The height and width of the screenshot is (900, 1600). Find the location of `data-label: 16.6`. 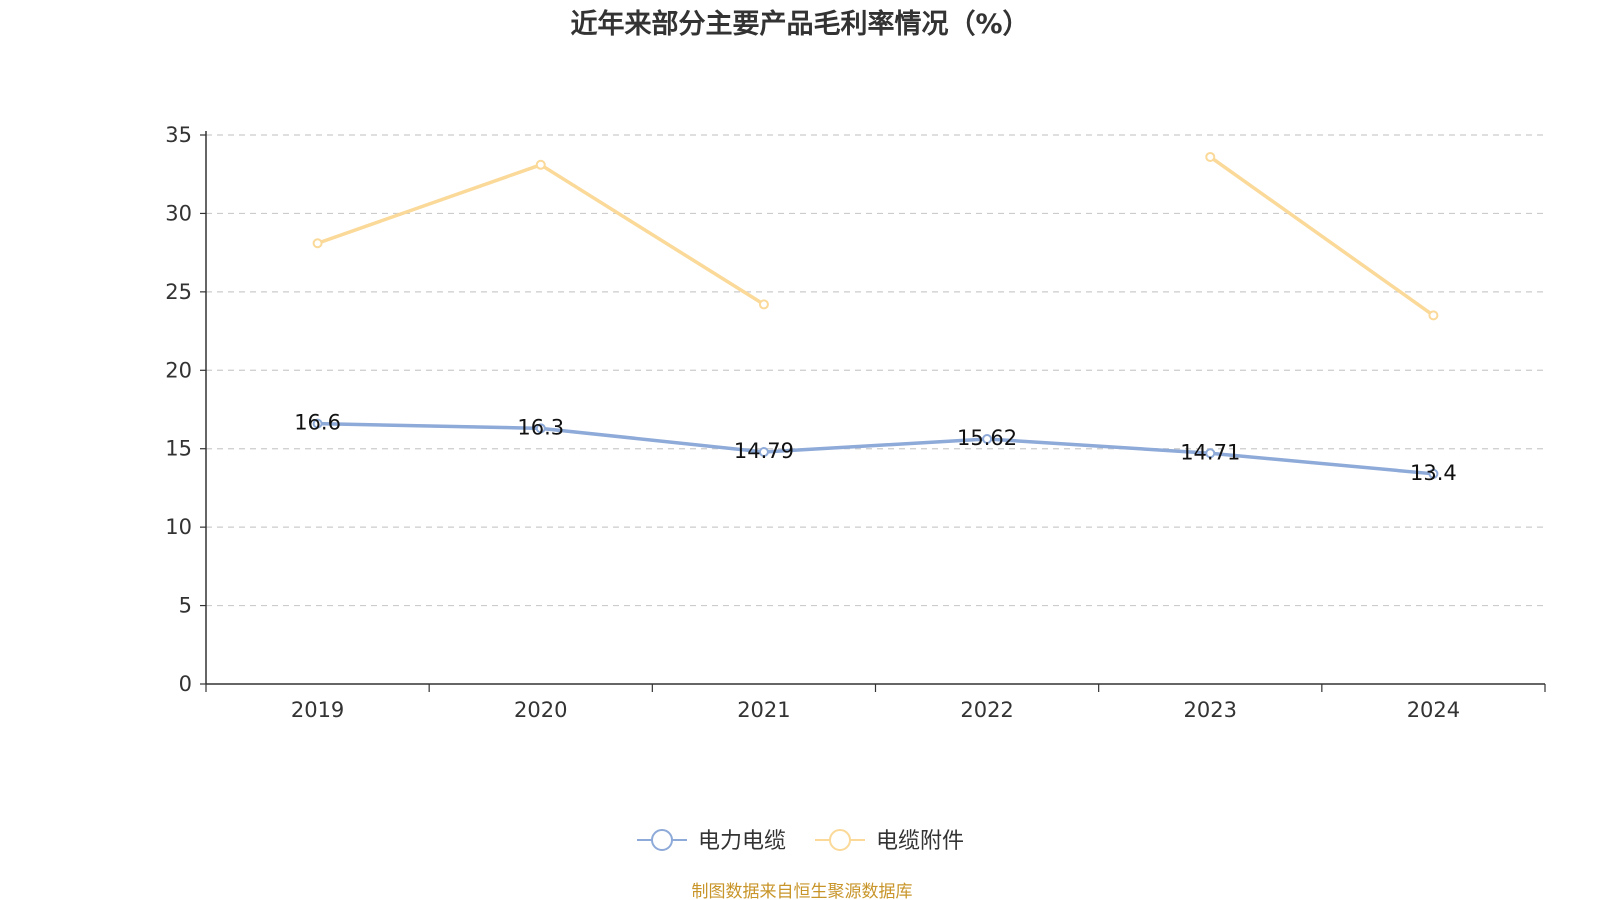

data-label: 16.6 is located at coordinates (317, 423).